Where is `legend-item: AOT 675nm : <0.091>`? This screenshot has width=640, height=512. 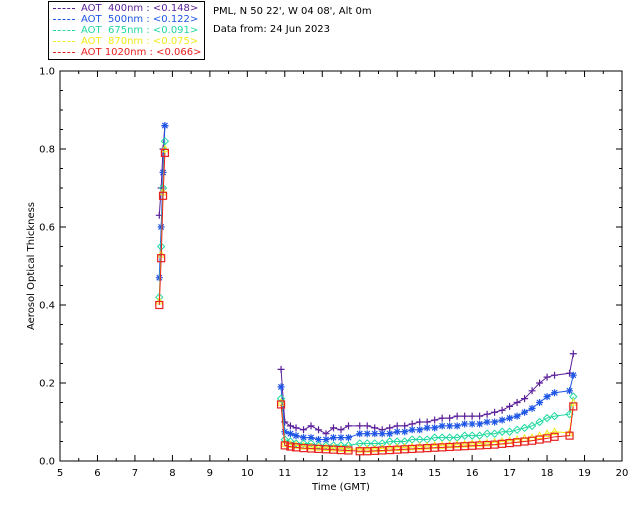 legend-item: AOT 675nm : <0.091> is located at coordinates (126, 30).